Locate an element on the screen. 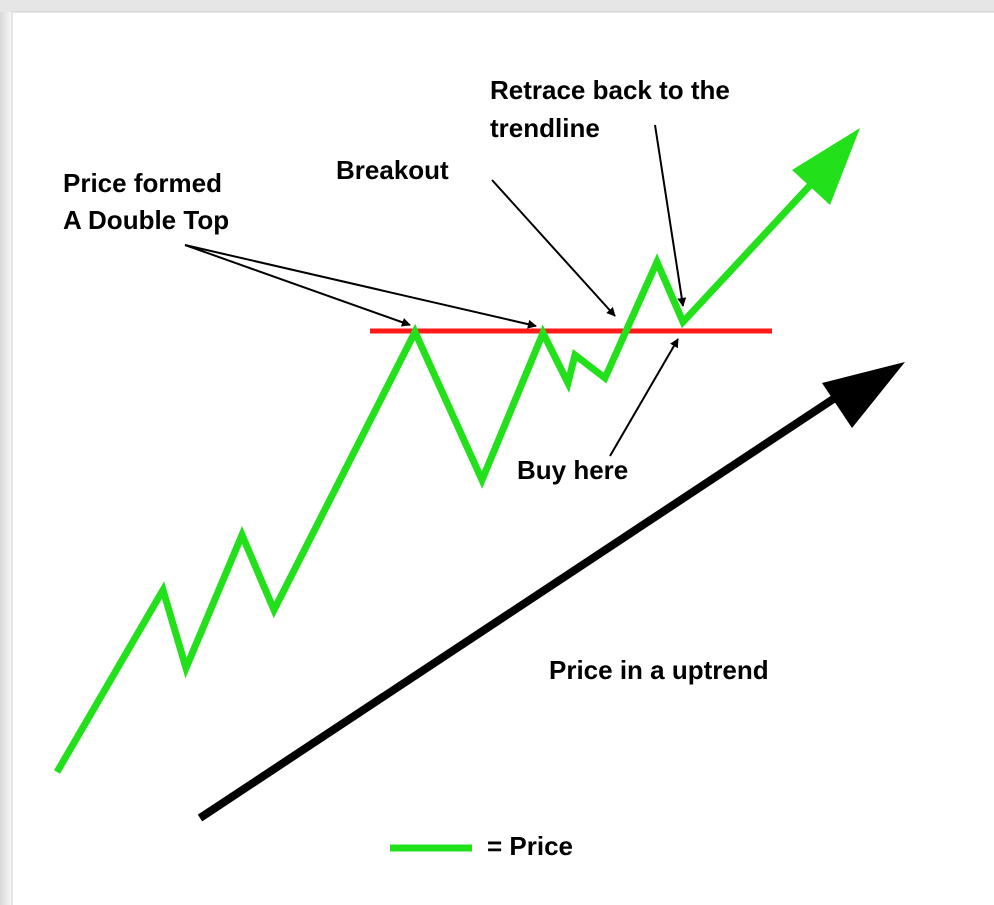 The height and width of the screenshot is (905, 994). frame-shadow-top is located at coordinates (497, 6).